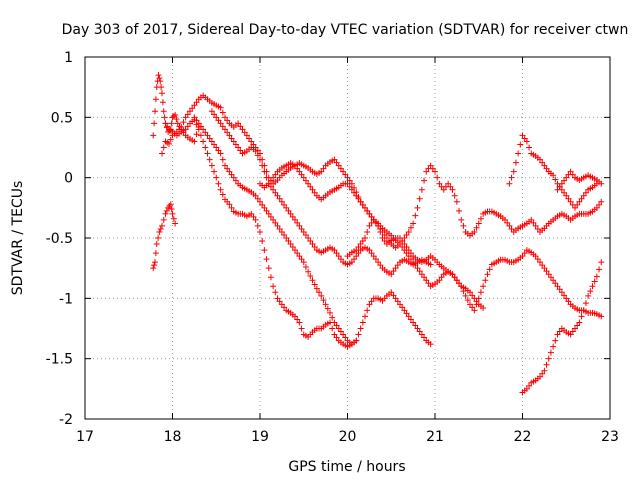 This screenshot has height=480, width=640. I want to click on x-tick-labels: 17 18 19 20 21 22 23, so click(347, 437).